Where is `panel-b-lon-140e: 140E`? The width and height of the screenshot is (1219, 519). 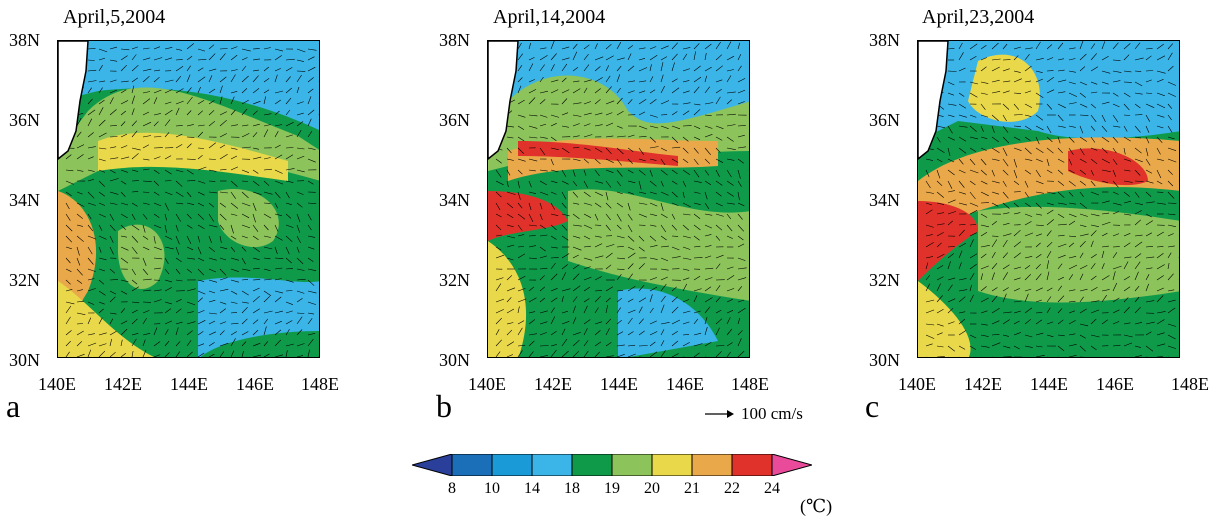 panel-b-lon-140e: 140E is located at coordinates (487, 384).